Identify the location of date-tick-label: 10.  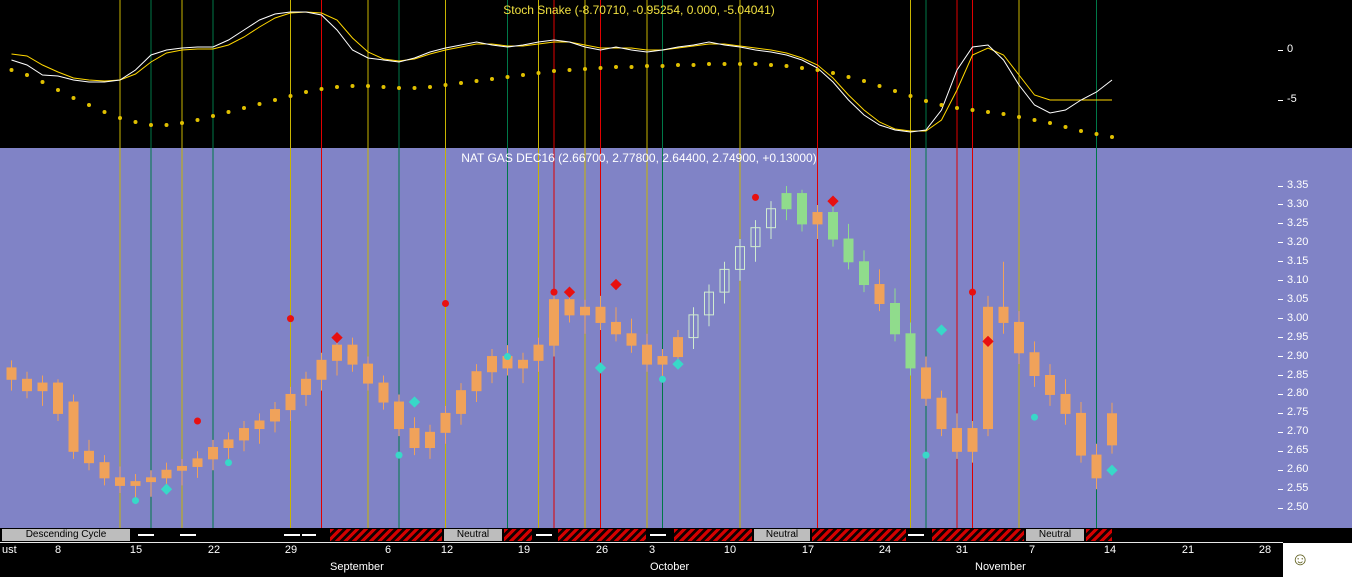
(730, 550).